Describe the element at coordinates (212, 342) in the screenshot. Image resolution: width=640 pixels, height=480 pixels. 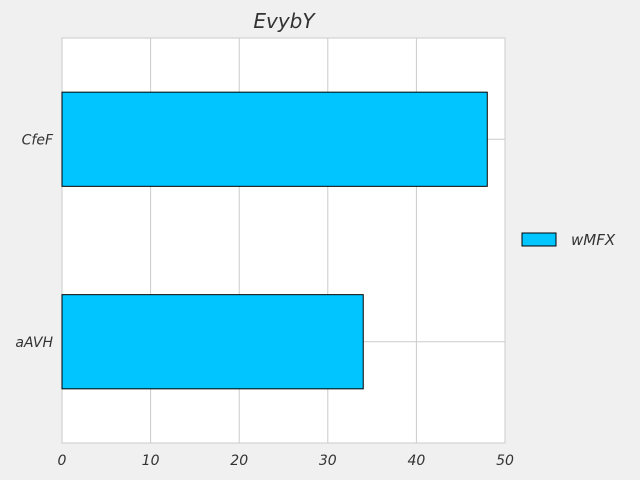
I see `bar-aAVH` at that location.